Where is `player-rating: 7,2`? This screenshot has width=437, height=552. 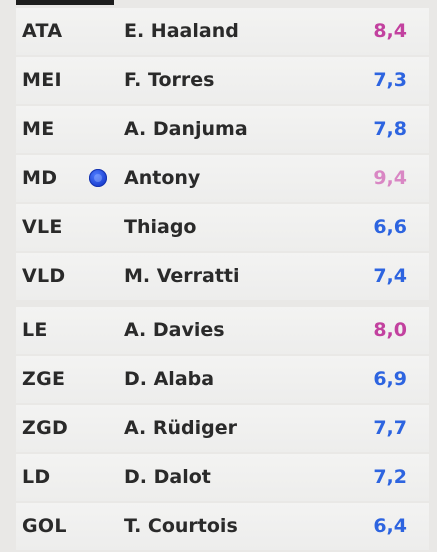
player-rating: 7,2 is located at coordinates (390, 477).